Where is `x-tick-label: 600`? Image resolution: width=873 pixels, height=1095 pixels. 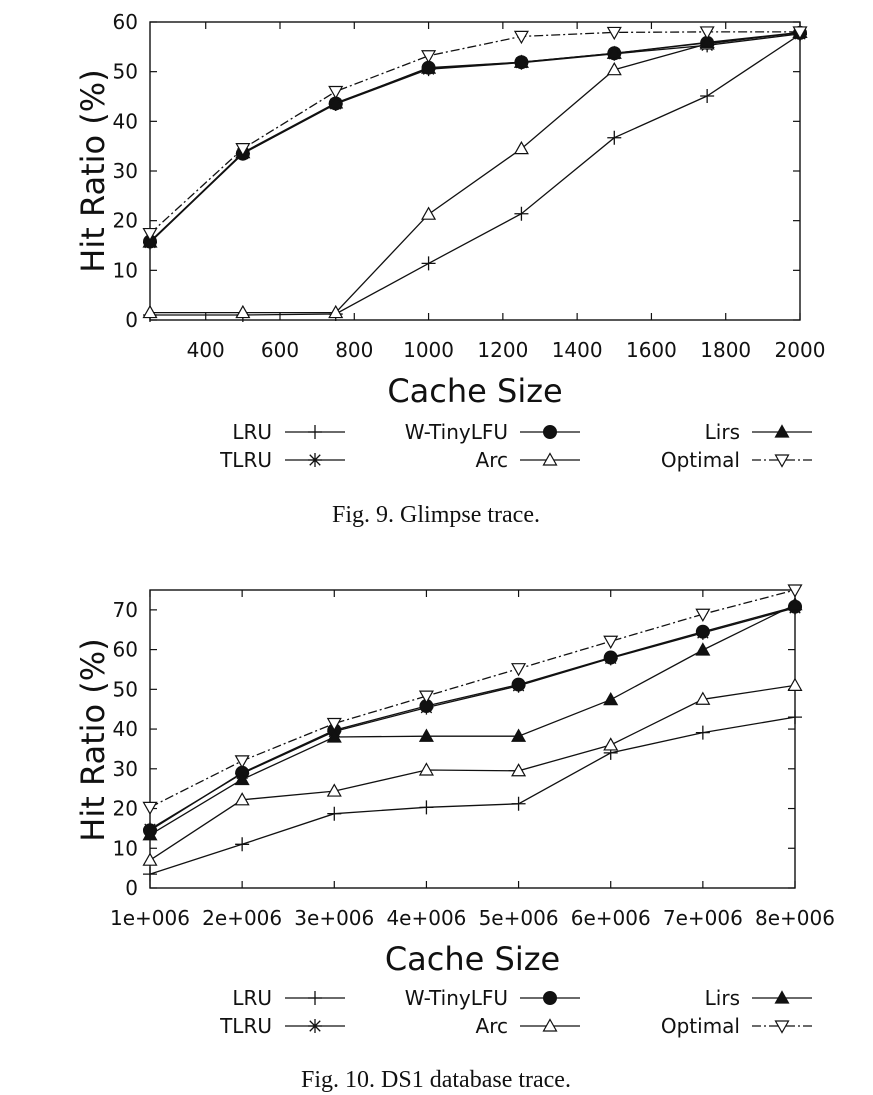 x-tick-label: 600 is located at coordinates (280, 350).